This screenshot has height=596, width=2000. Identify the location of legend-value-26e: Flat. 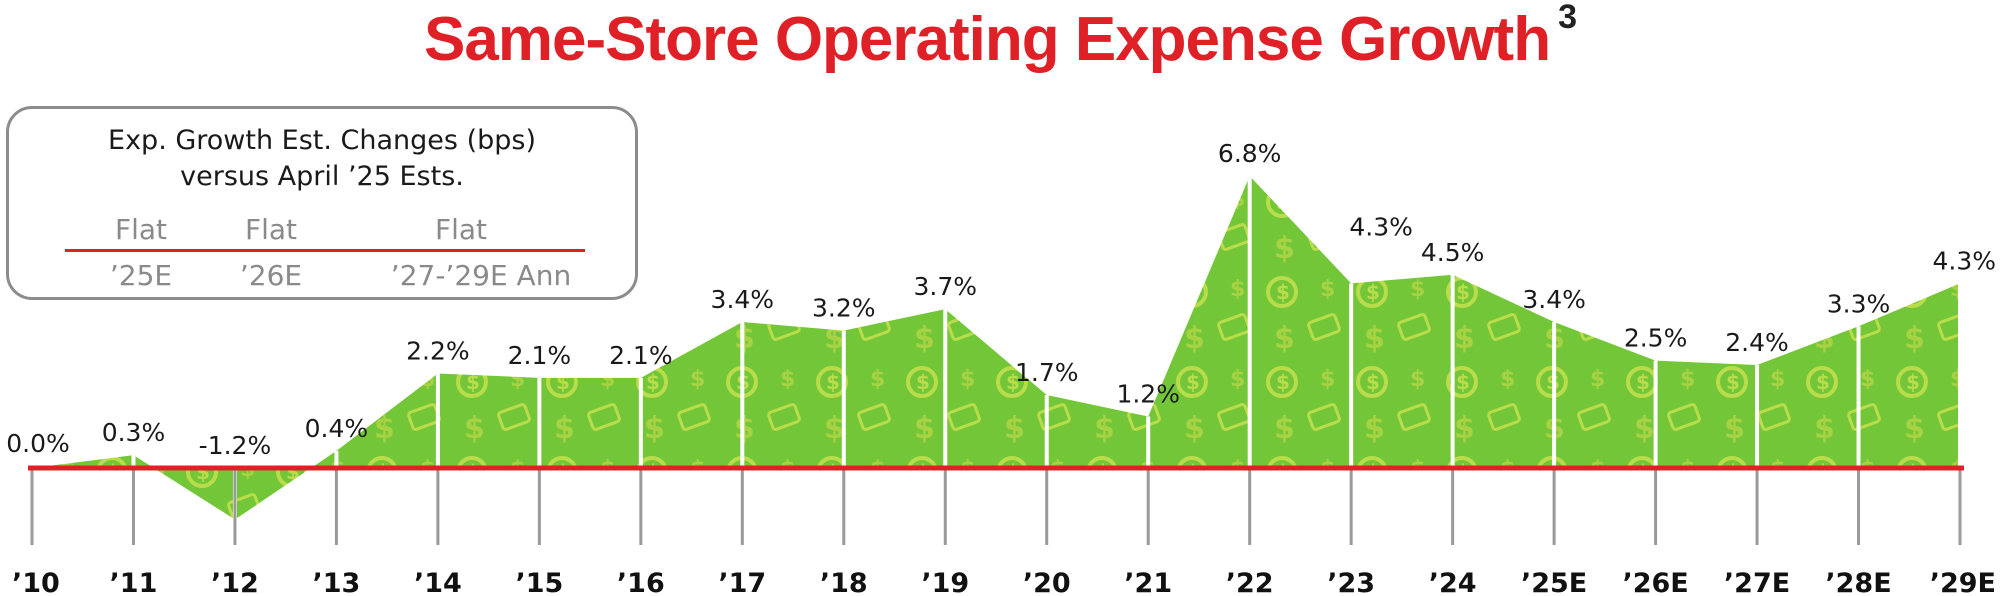
(271, 229).